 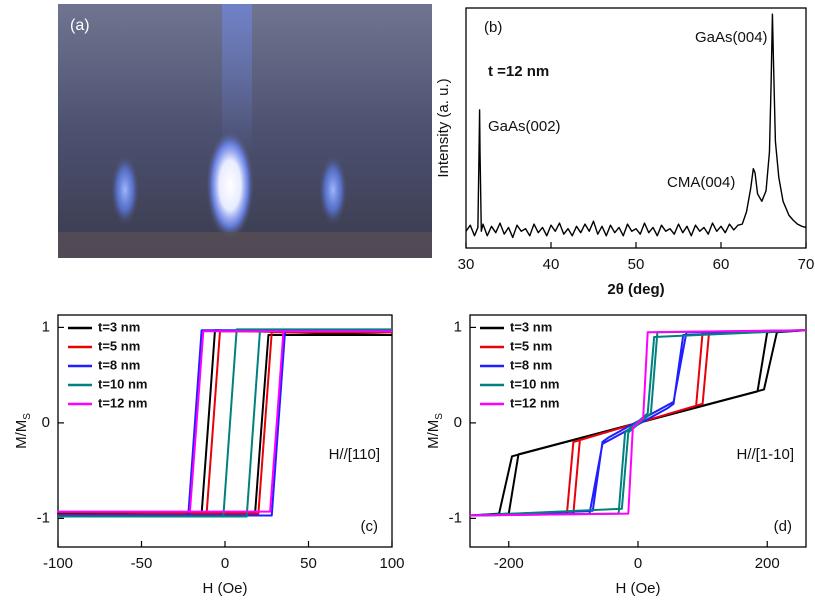 What do you see at coordinates (245, 245) in the screenshot?
I see `image-shadow` at bounding box center [245, 245].